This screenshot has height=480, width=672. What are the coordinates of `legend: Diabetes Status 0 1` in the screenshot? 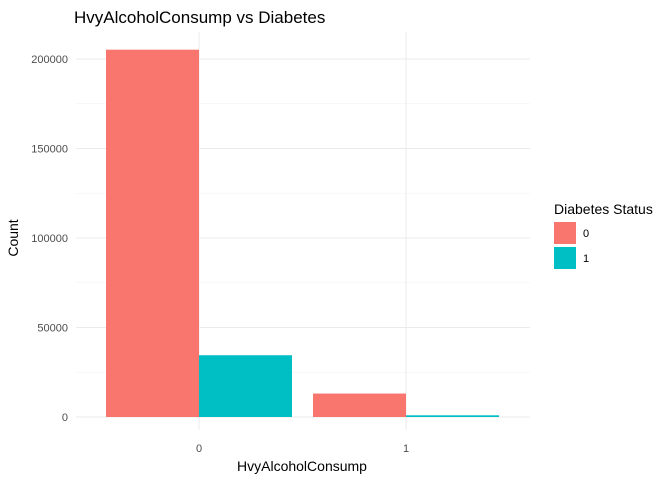 It's located at (603, 235).